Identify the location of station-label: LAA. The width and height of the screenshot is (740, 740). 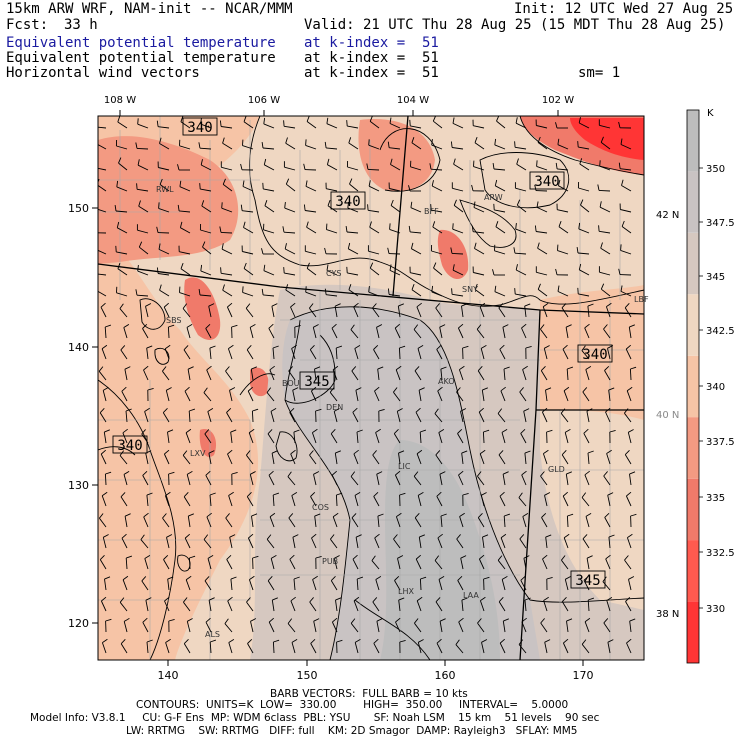
(471, 595).